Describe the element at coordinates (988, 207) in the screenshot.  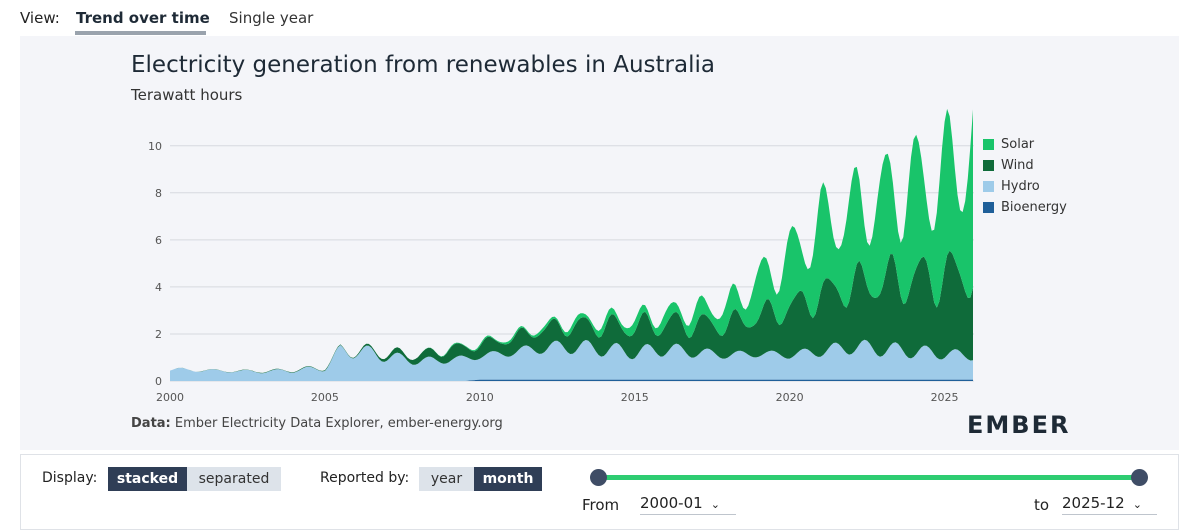
I see `legend-swatch-bioenergy` at that location.